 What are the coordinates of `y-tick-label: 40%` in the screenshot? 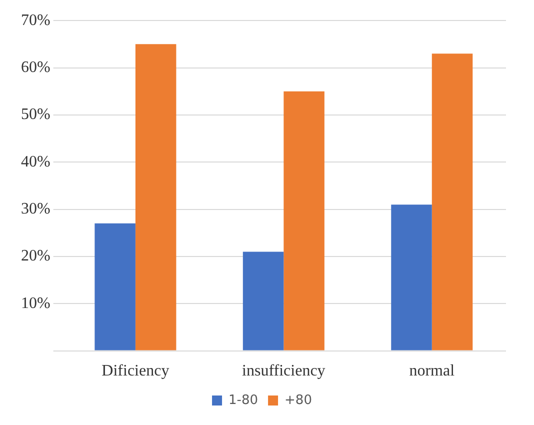 It's located at (35, 161).